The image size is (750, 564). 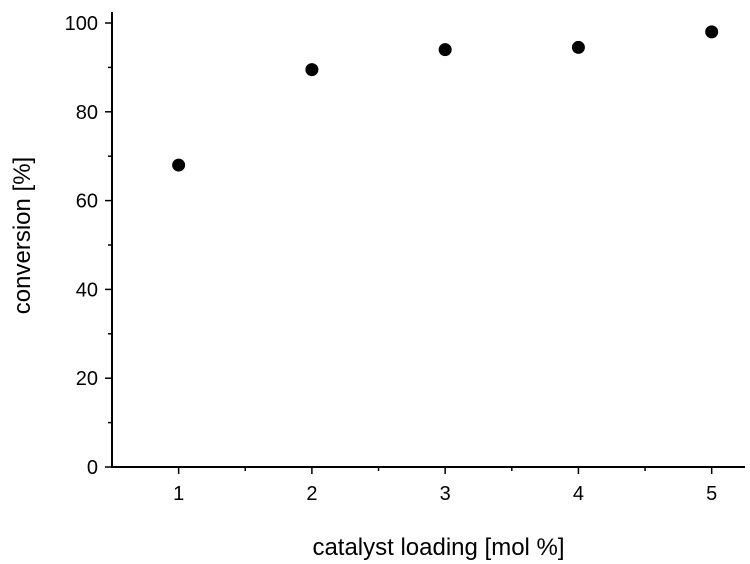 I want to click on x-tick-label: 2, so click(x=311, y=494).